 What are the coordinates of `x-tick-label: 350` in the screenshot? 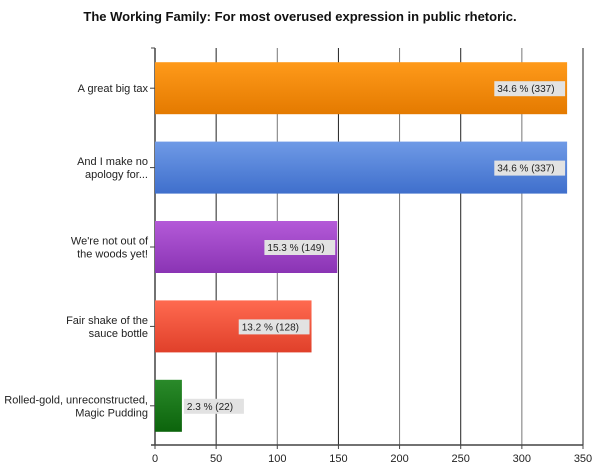 It's located at (583, 459).